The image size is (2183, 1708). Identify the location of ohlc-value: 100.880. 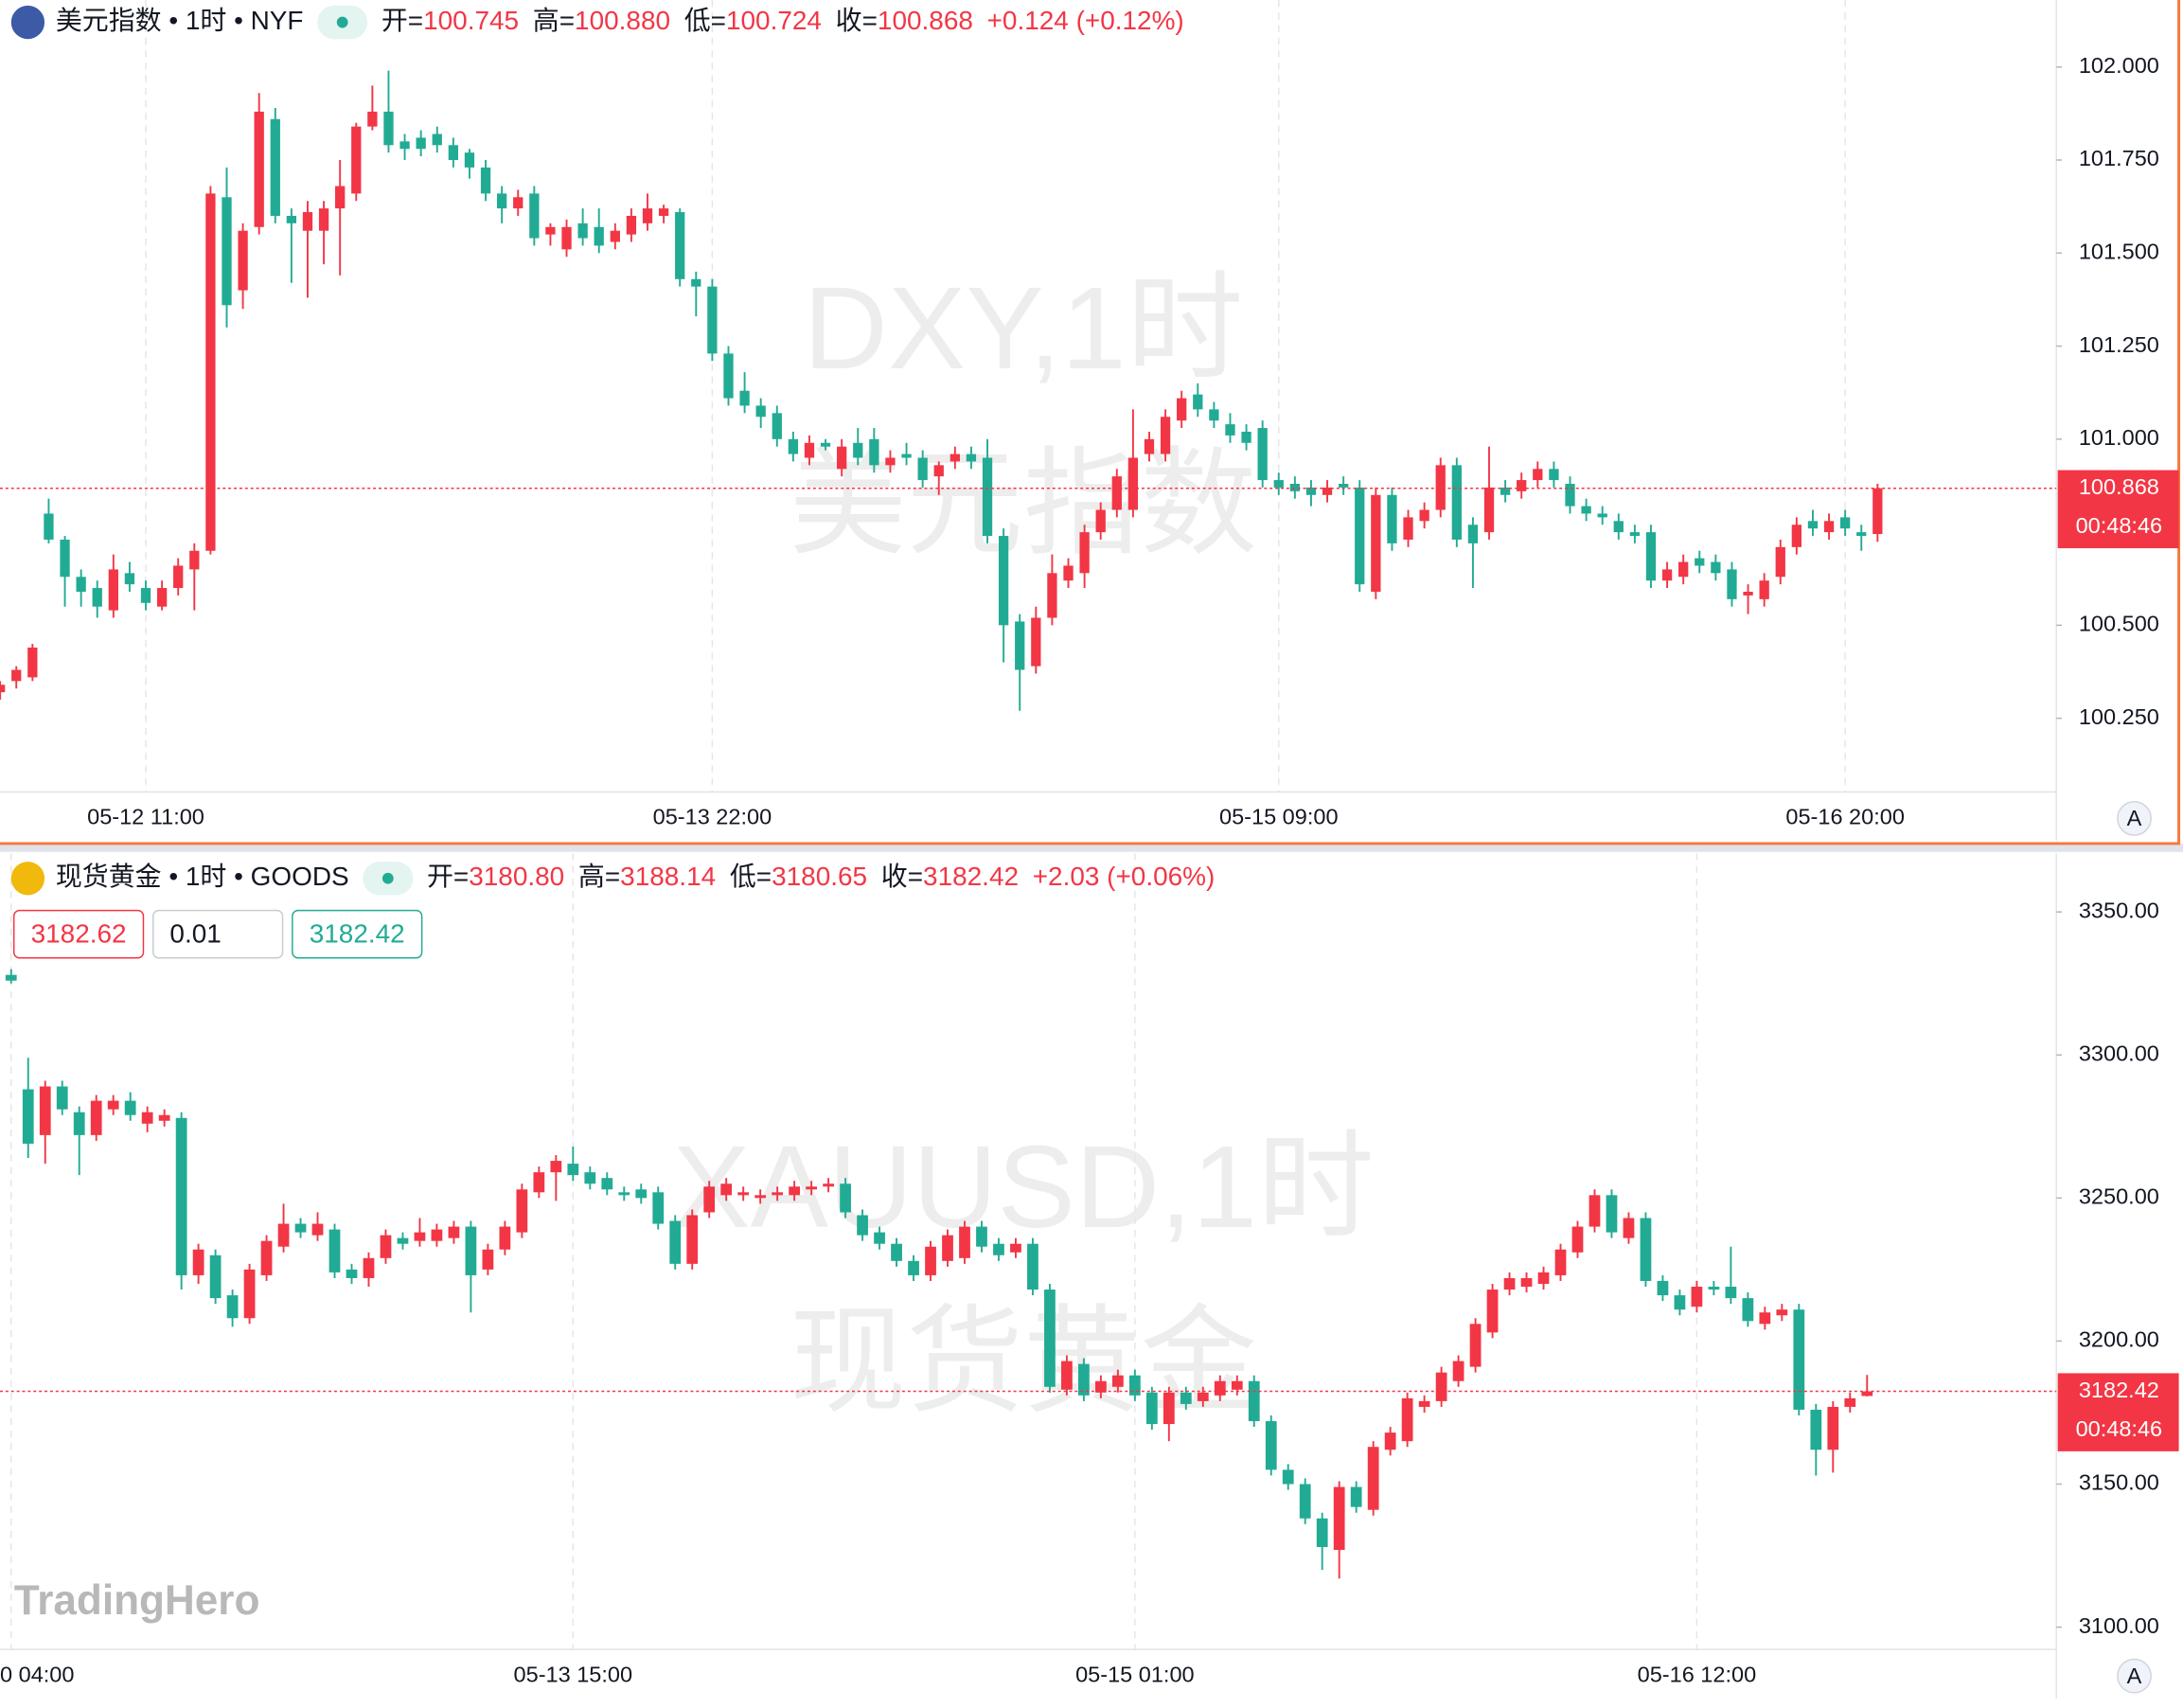
(622, 20).